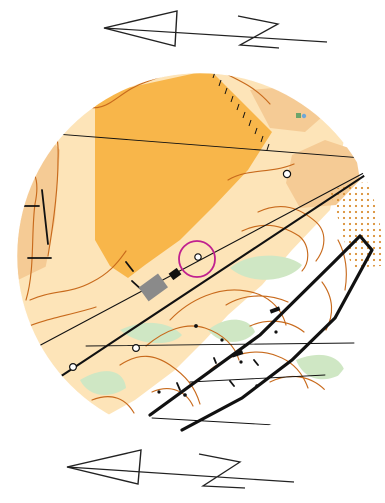 This screenshot has width=385, height=503. What do you see at coordinates (304, 116) in the screenshot?
I see `water-feature-icon` at bounding box center [304, 116].